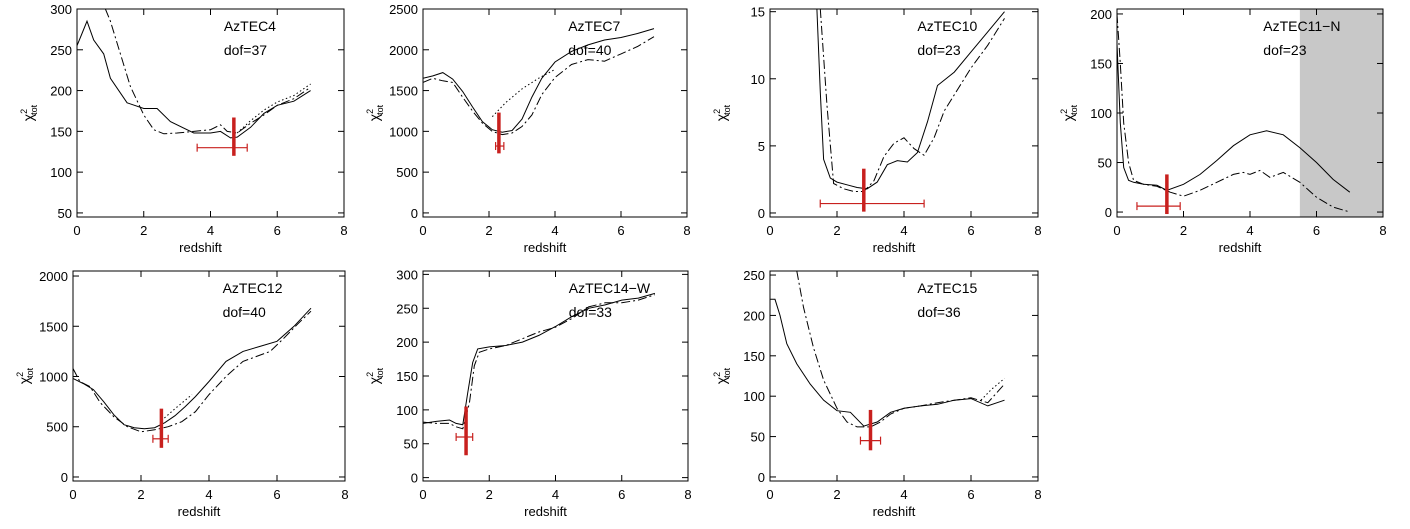 The width and height of the screenshot is (1410, 529). I want to click on panel-name: AzTEC4, so click(250, 26).